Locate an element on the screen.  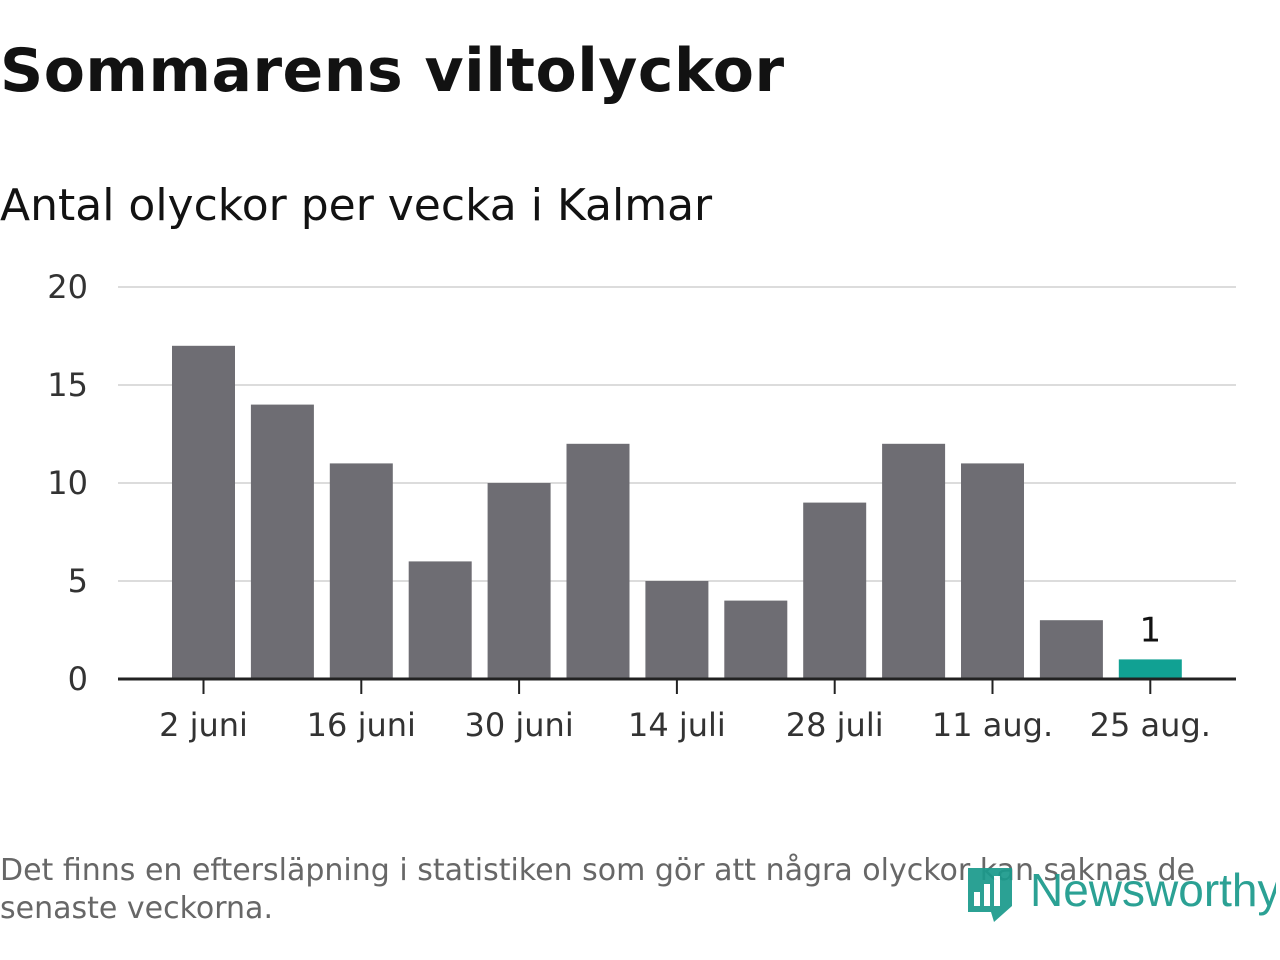
y-tick-label: 15 is located at coordinates (67, 385).